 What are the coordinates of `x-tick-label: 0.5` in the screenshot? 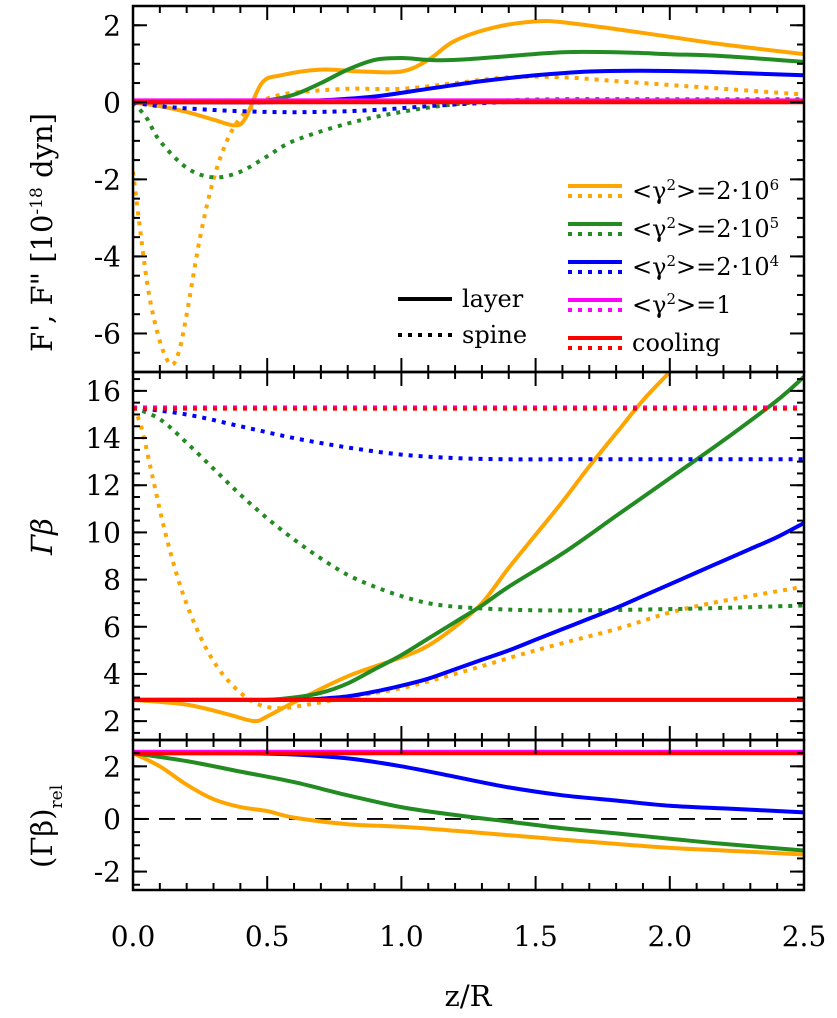 It's located at (267, 936).